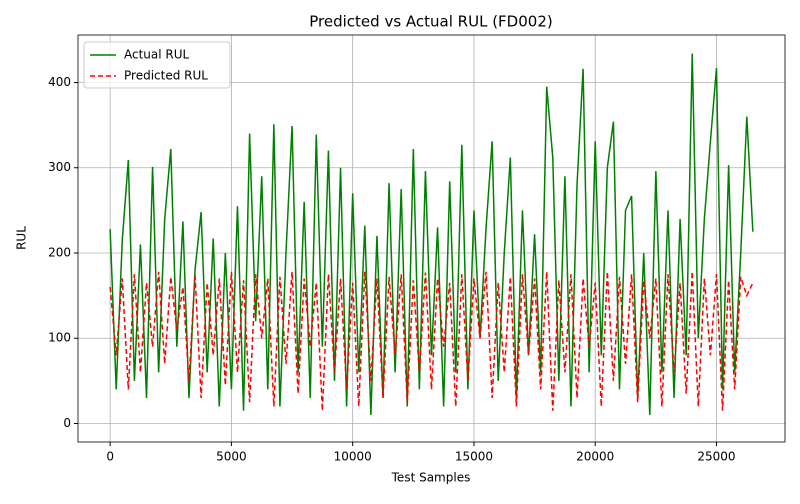 The height and width of the screenshot is (504, 800). What do you see at coordinates (157, 55) in the screenshot?
I see `legend-label: Actual RUL` at bounding box center [157, 55].